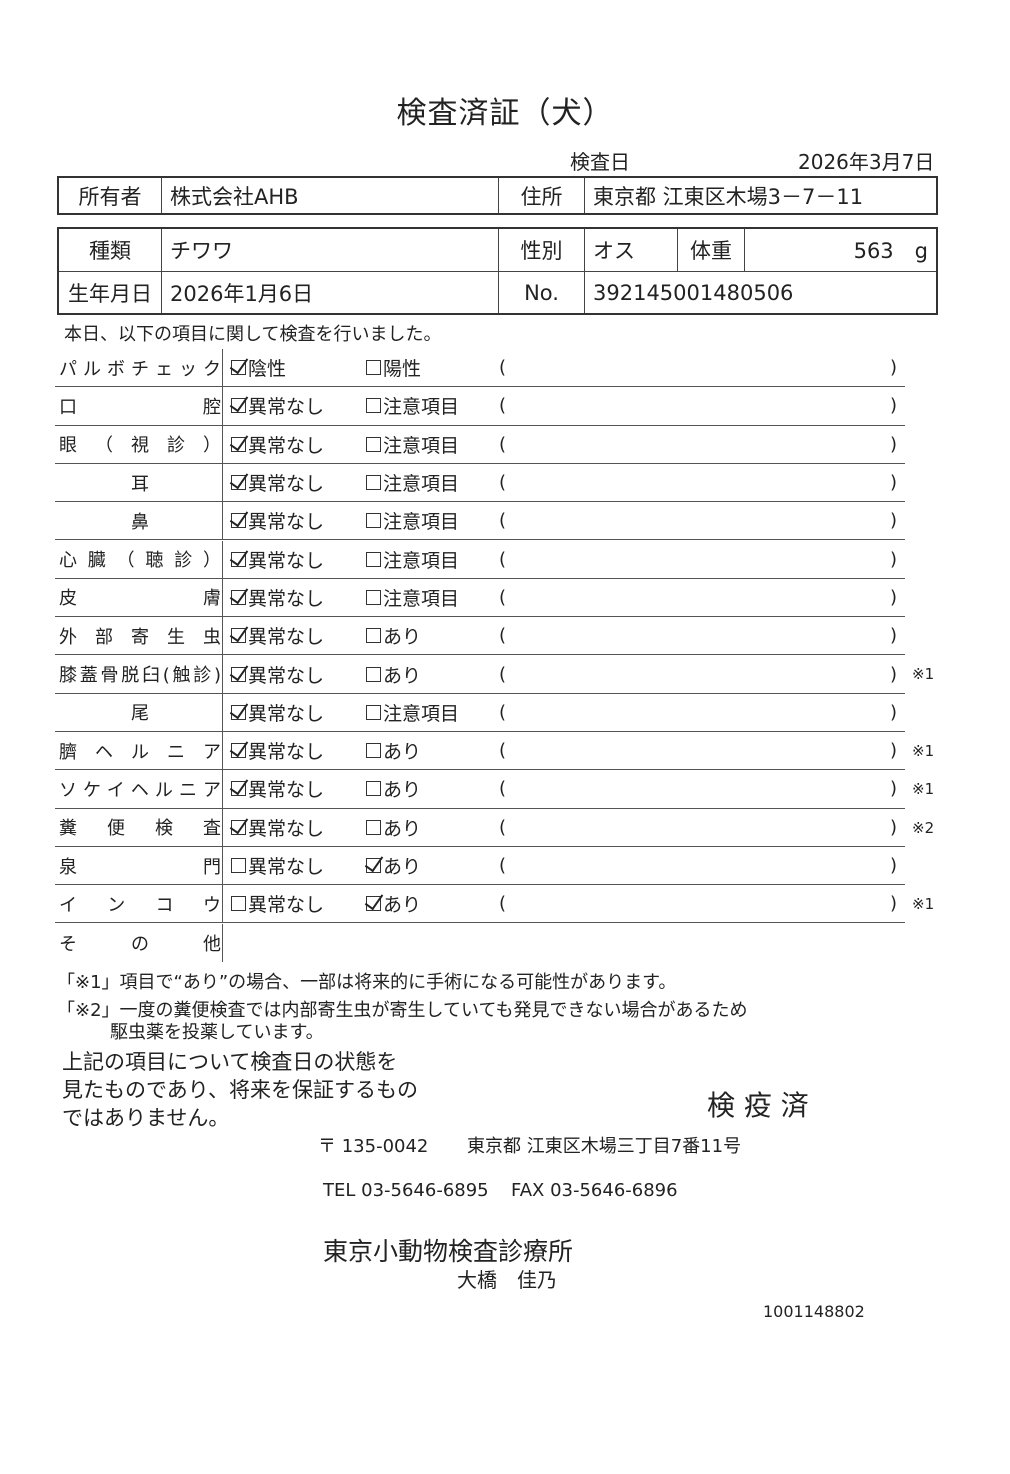 The width and height of the screenshot is (1010, 1474). What do you see at coordinates (393, 367) in the screenshot?
I see `option-2-checkbox: 陽性` at bounding box center [393, 367].